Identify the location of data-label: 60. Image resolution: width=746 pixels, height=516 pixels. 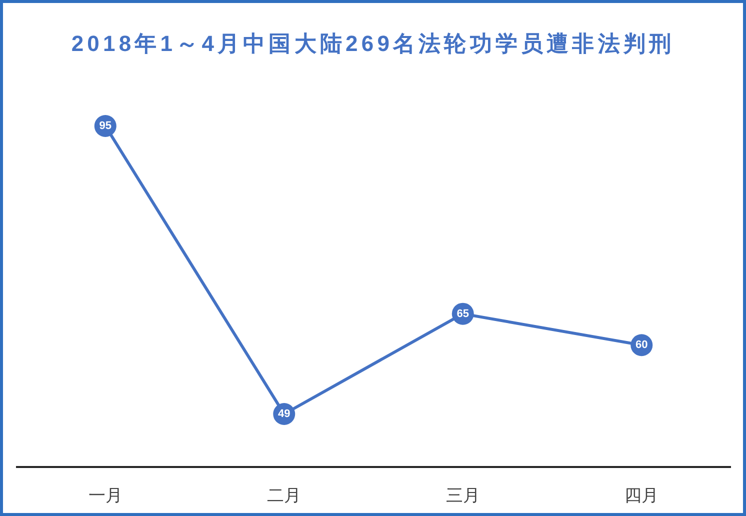
(642, 345).